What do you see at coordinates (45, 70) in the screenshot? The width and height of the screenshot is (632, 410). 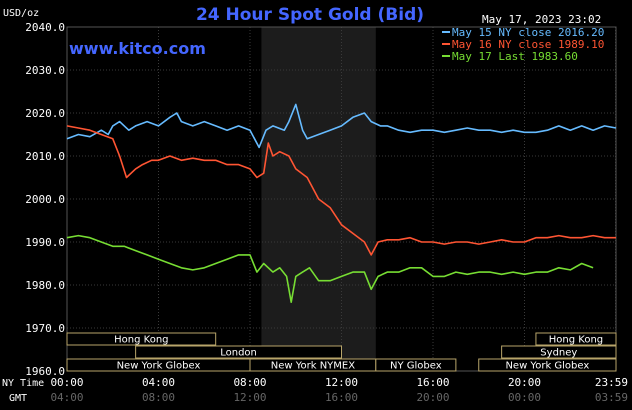 I see `y-tick-label: 2030.0` at bounding box center [45, 70].